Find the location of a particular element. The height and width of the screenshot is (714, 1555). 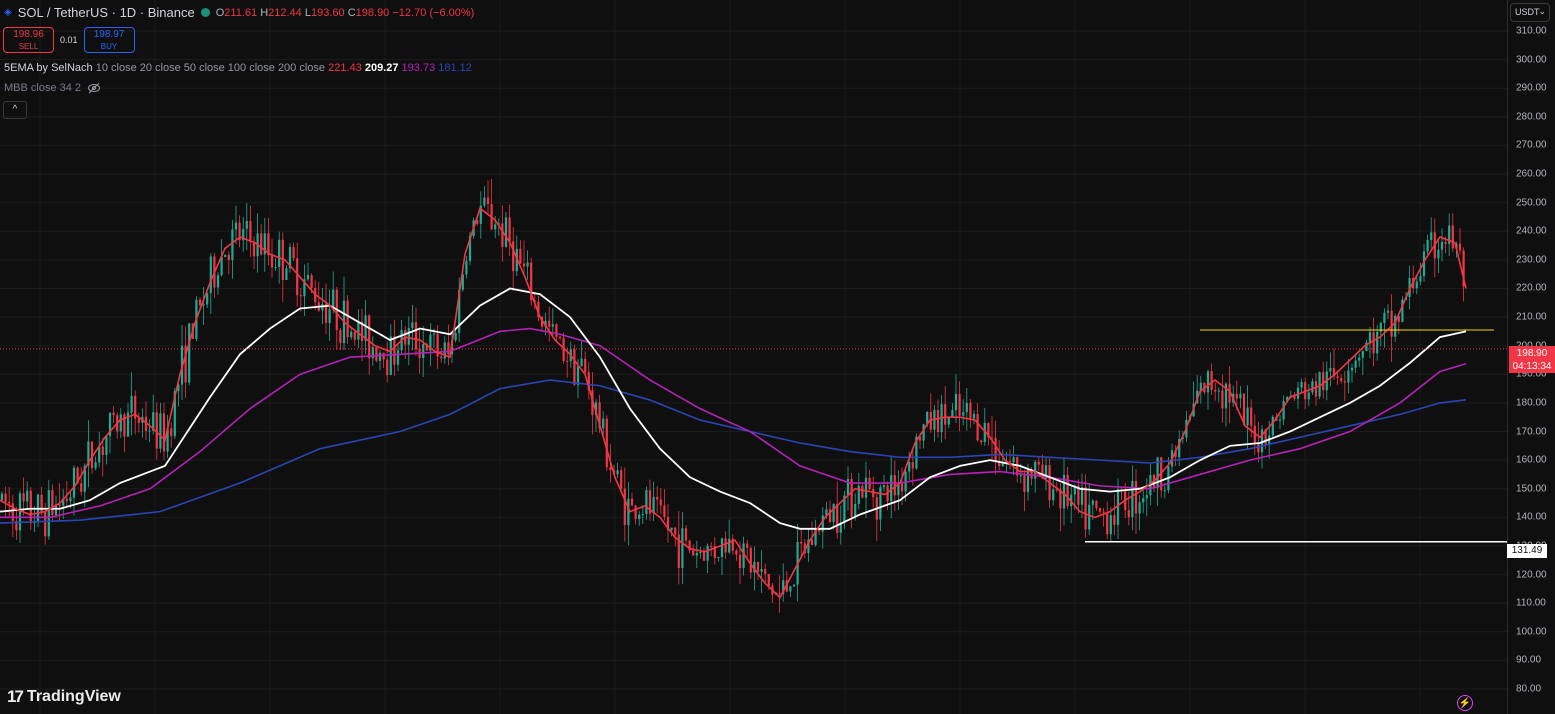

currency-select: USDT ⌄ is located at coordinates (1530, 12).